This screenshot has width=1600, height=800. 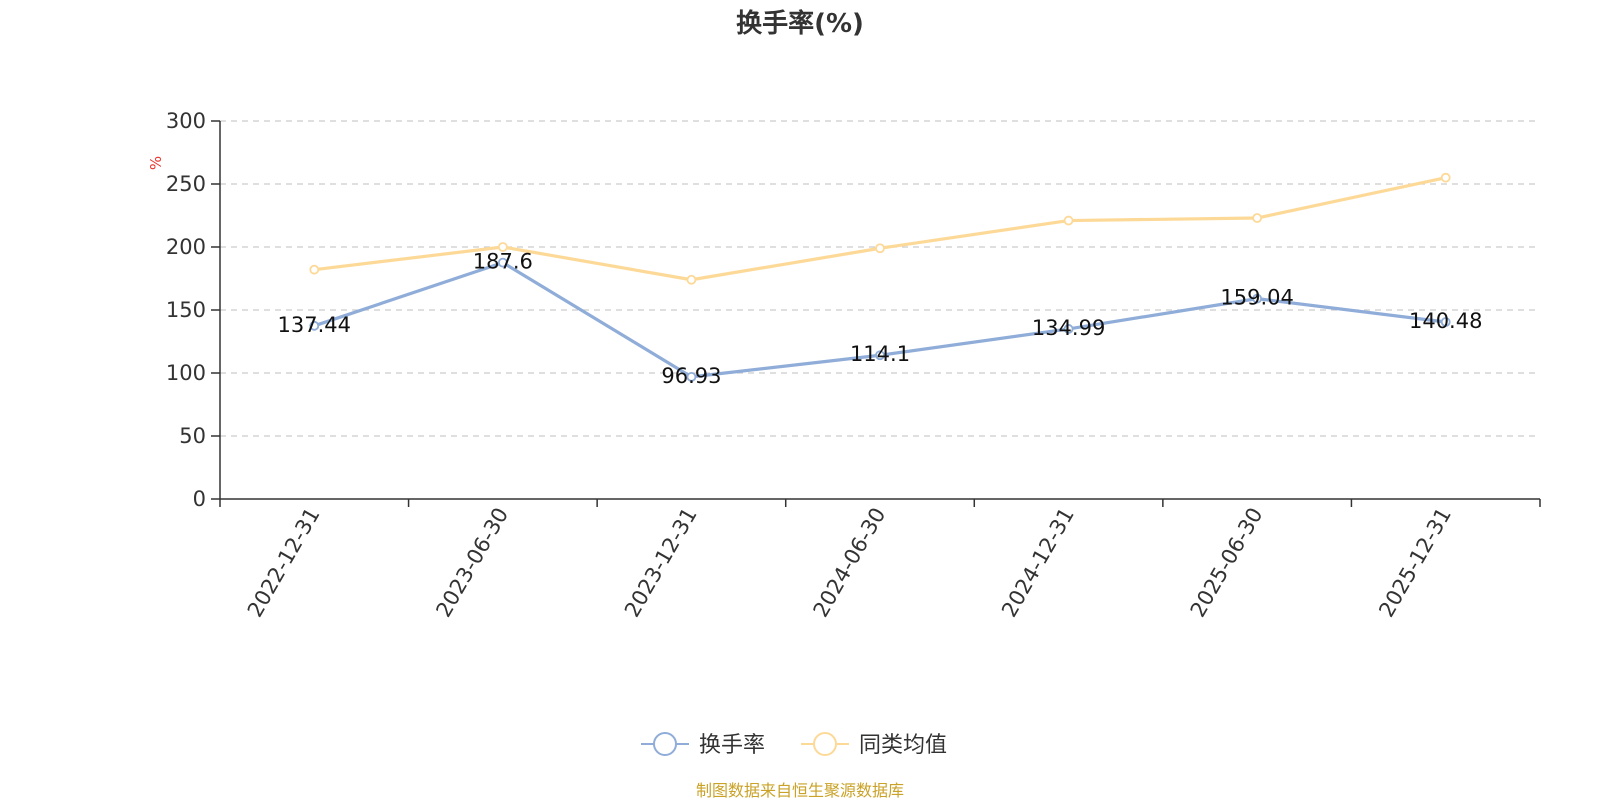 I want to click on data-labels: 137.44 187.6 96.93 114.1 134.99 159.04 140.48, so click(x=880, y=319).